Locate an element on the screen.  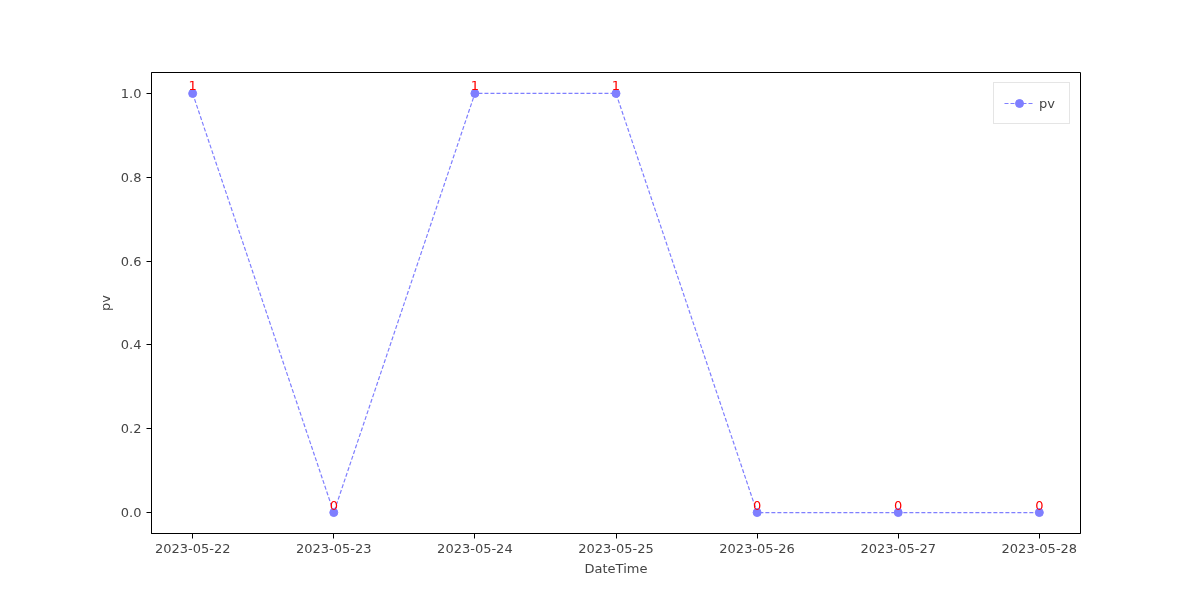
y-tick-label: 0.6 is located at coordinates (131, 261).